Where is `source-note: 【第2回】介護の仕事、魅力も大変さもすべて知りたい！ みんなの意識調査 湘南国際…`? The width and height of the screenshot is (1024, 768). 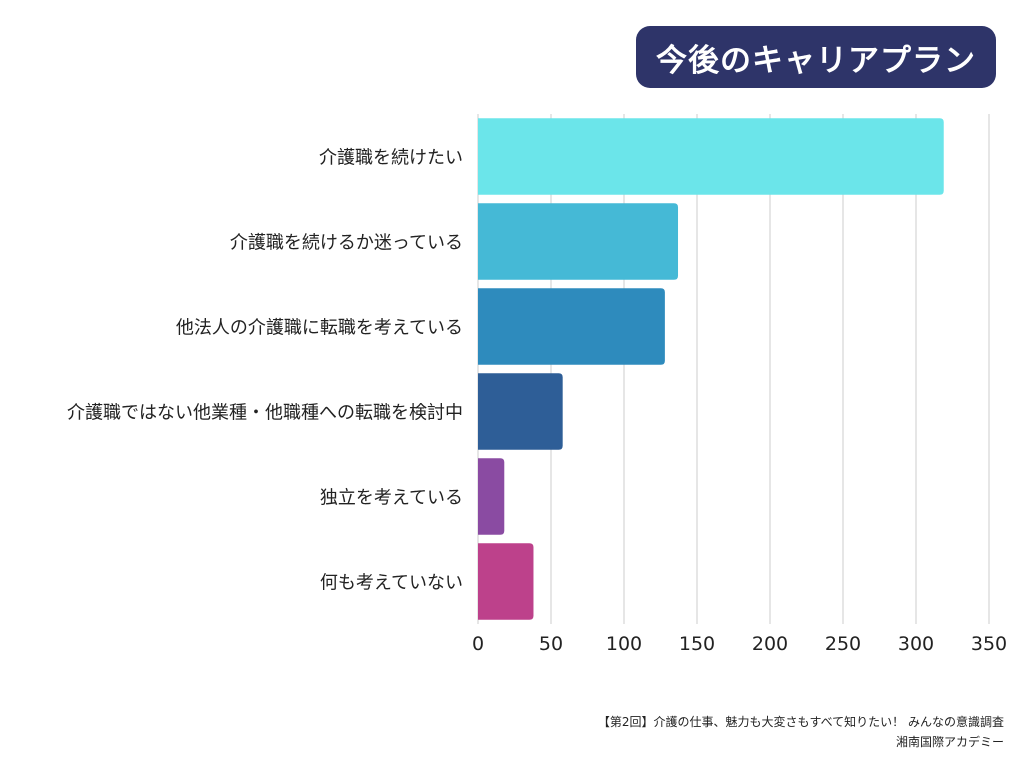
source-note: 【第2回】介護の仕事、魅力も大変さもすべて知りたい！ みんなの意識調査 湘南国際… is located at coordinates (801, 732).